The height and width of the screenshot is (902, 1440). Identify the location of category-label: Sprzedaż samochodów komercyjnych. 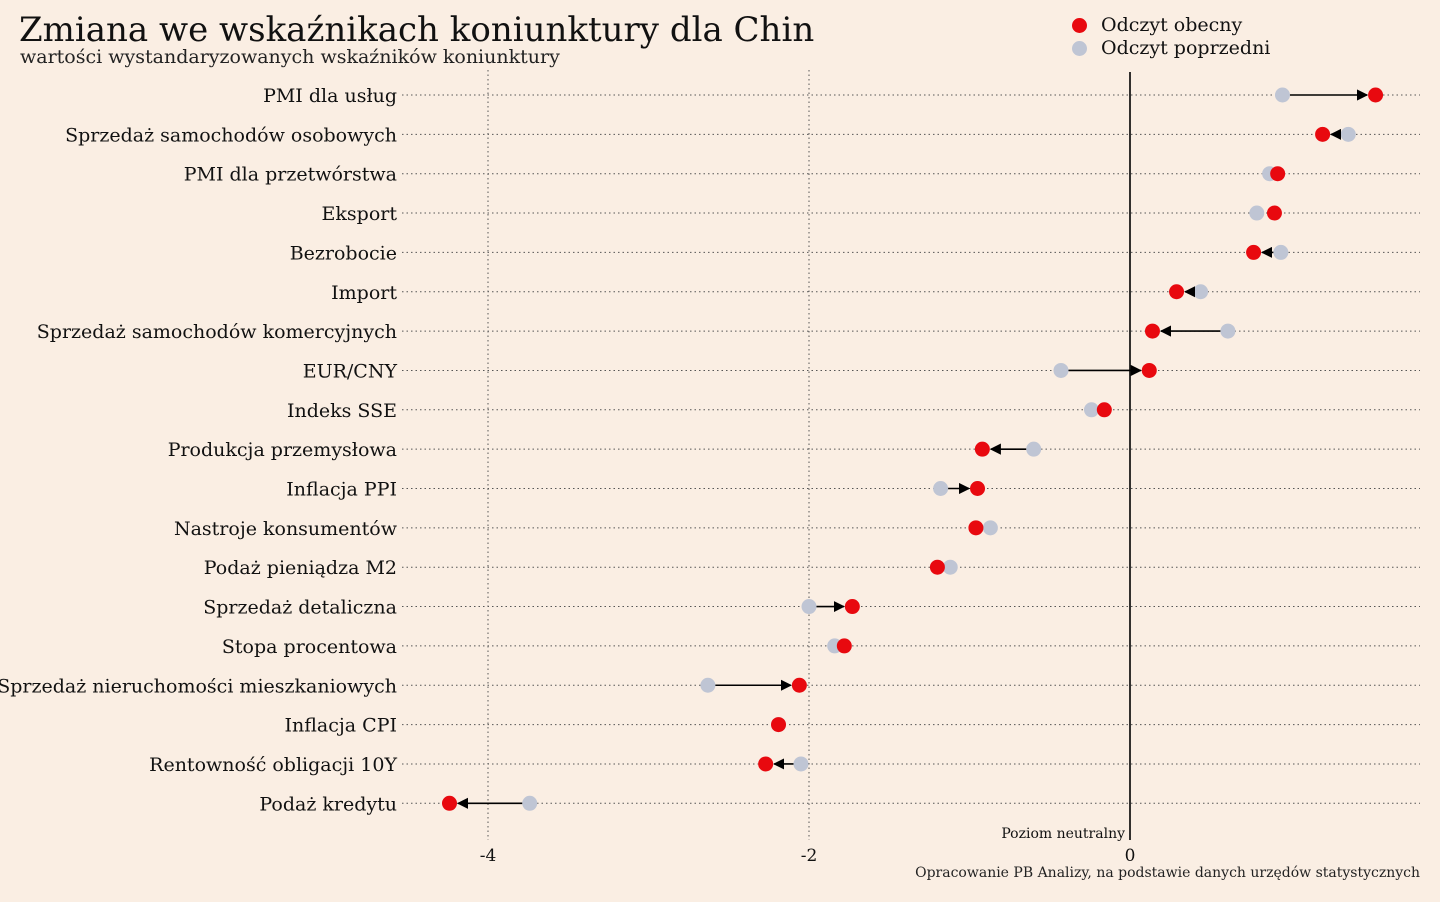
(217, 332).